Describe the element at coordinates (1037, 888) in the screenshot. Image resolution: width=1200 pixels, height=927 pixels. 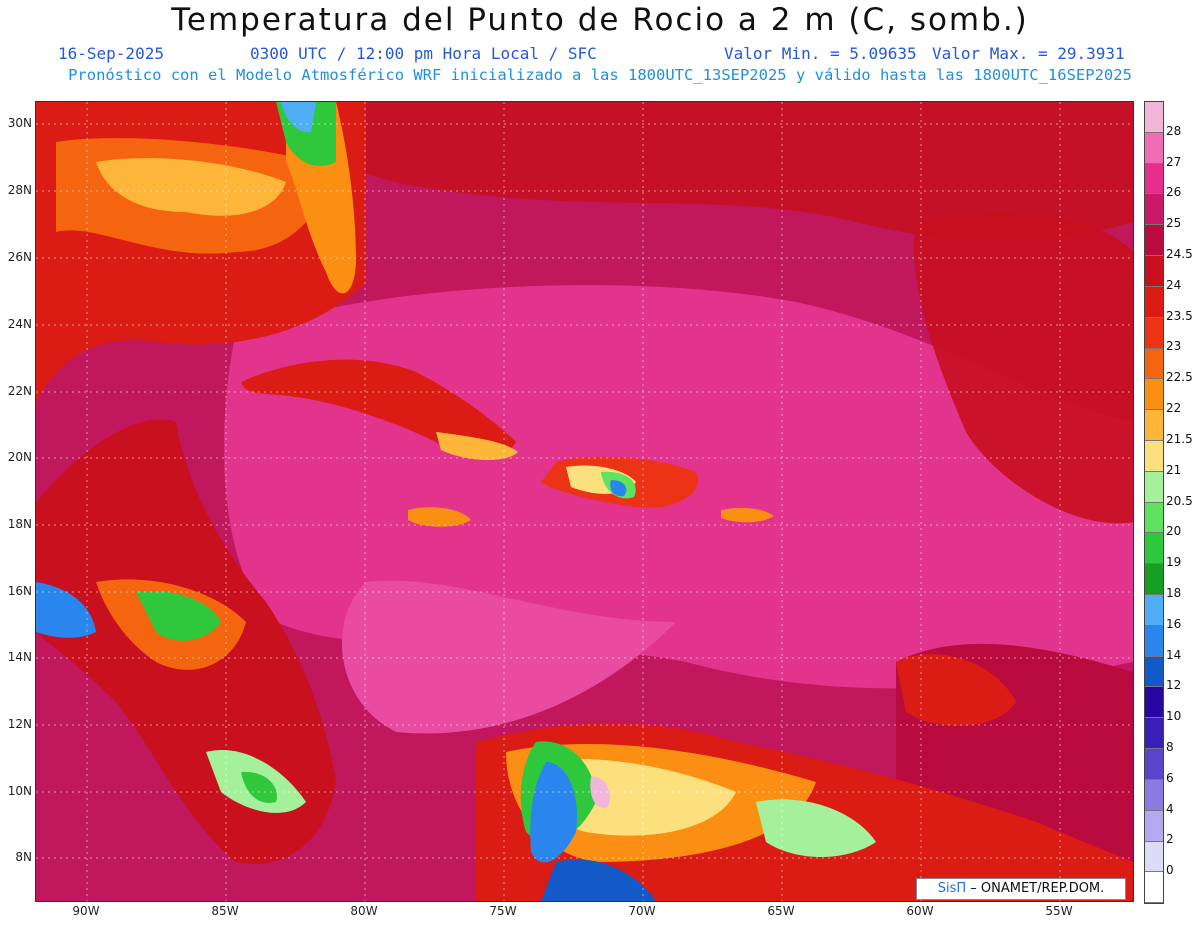
I see `credit-text: – ONAMET/REP.DOM.` at that location.